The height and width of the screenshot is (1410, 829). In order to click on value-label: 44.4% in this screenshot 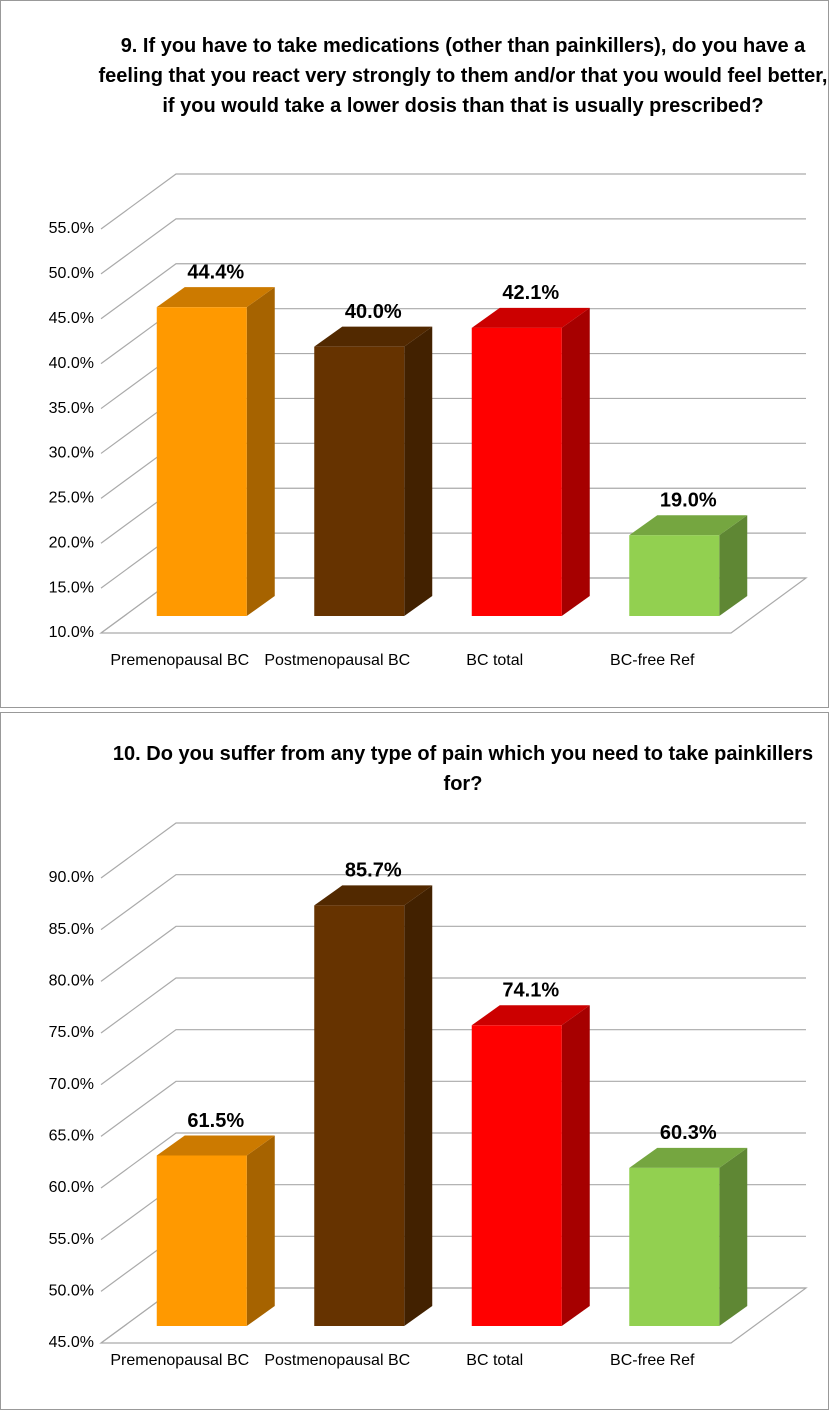, I will do `click(215, 272)`.